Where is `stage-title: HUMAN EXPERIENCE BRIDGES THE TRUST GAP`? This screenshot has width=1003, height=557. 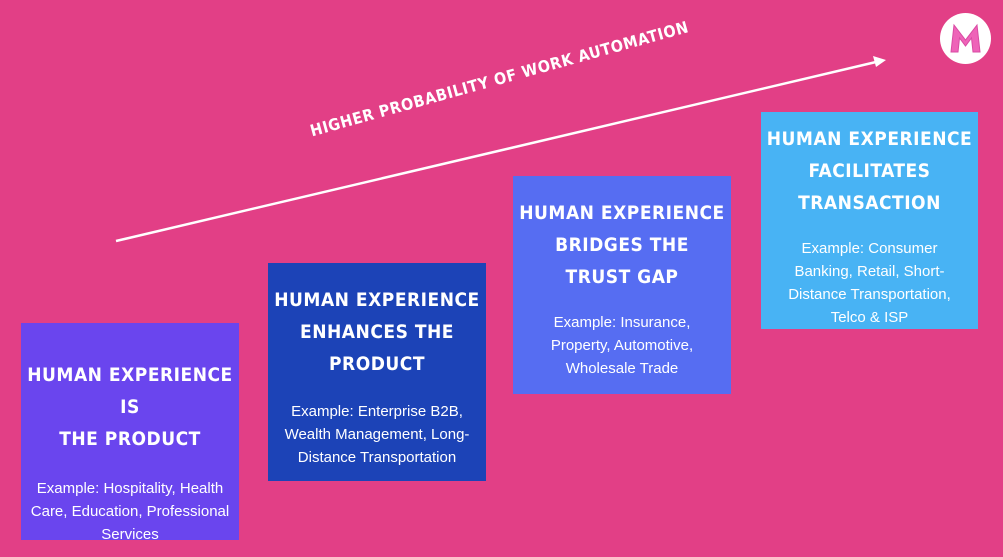
stage-title: HUMAN EXPERIENCE BRIDGES THE TRUST GAP is located at coordinates (622, 245).